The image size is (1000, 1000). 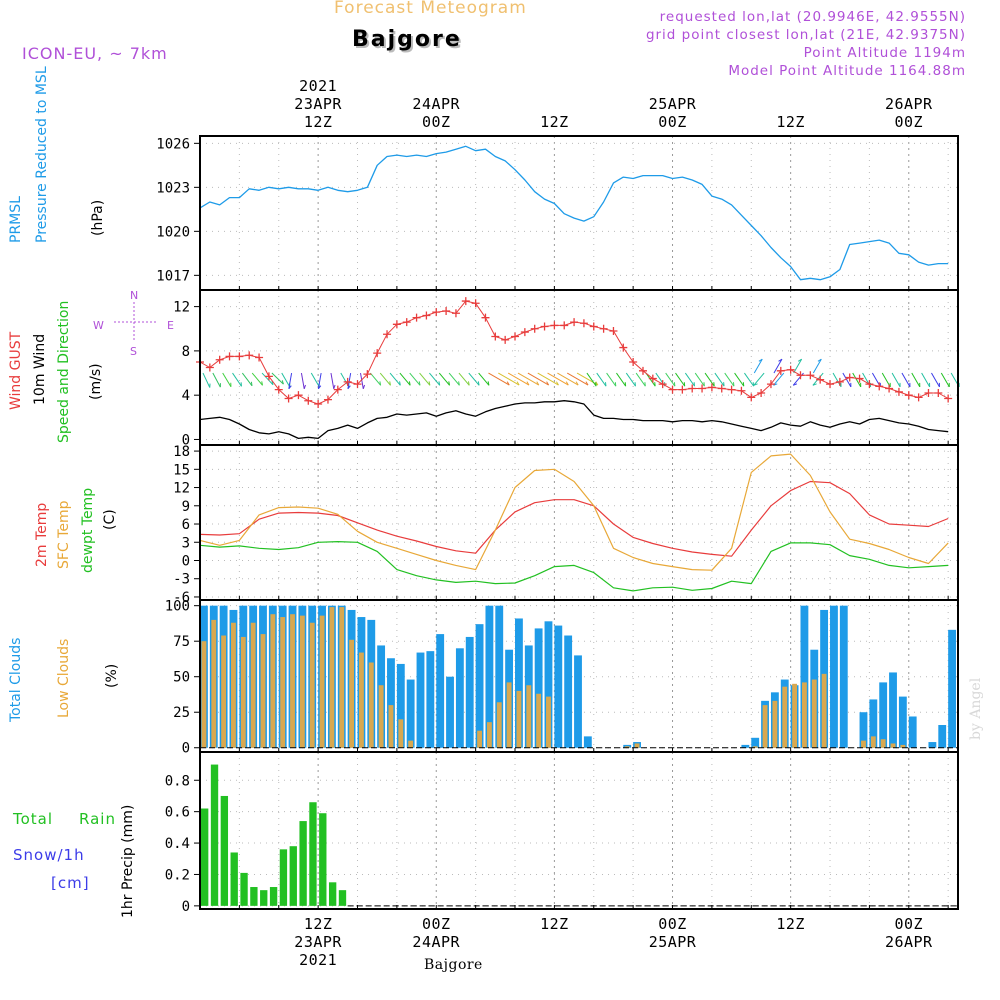 What do you see at coordinates (181, 678) in the screenshot?
I see `clouds-ytick-label: 50` at bounding box center [181, 678].